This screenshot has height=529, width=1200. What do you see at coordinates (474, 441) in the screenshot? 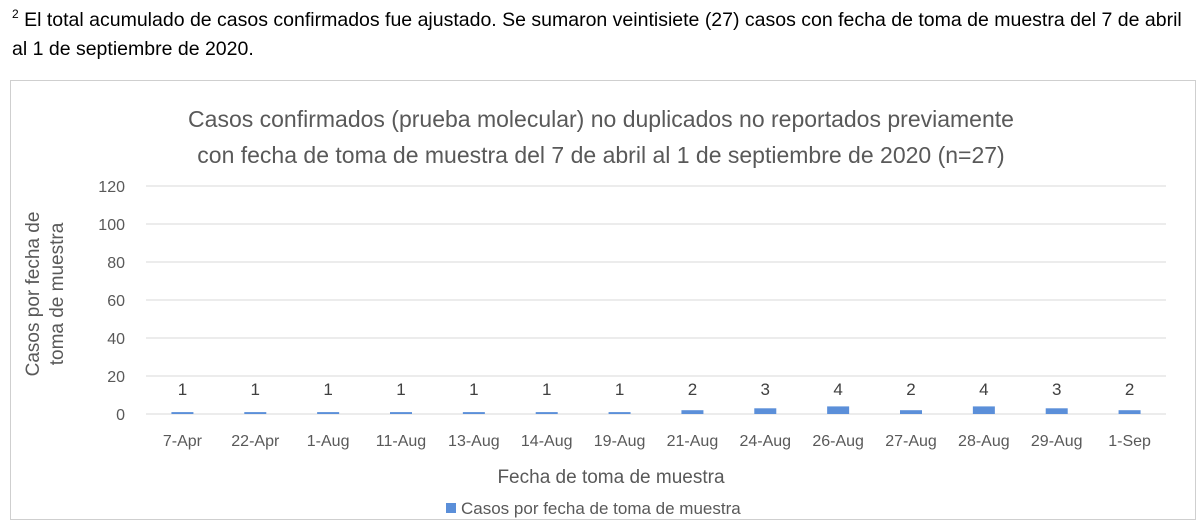
I see `x-tick-label-13-Aug: 13-Aug` at bounding box center [474, 441].